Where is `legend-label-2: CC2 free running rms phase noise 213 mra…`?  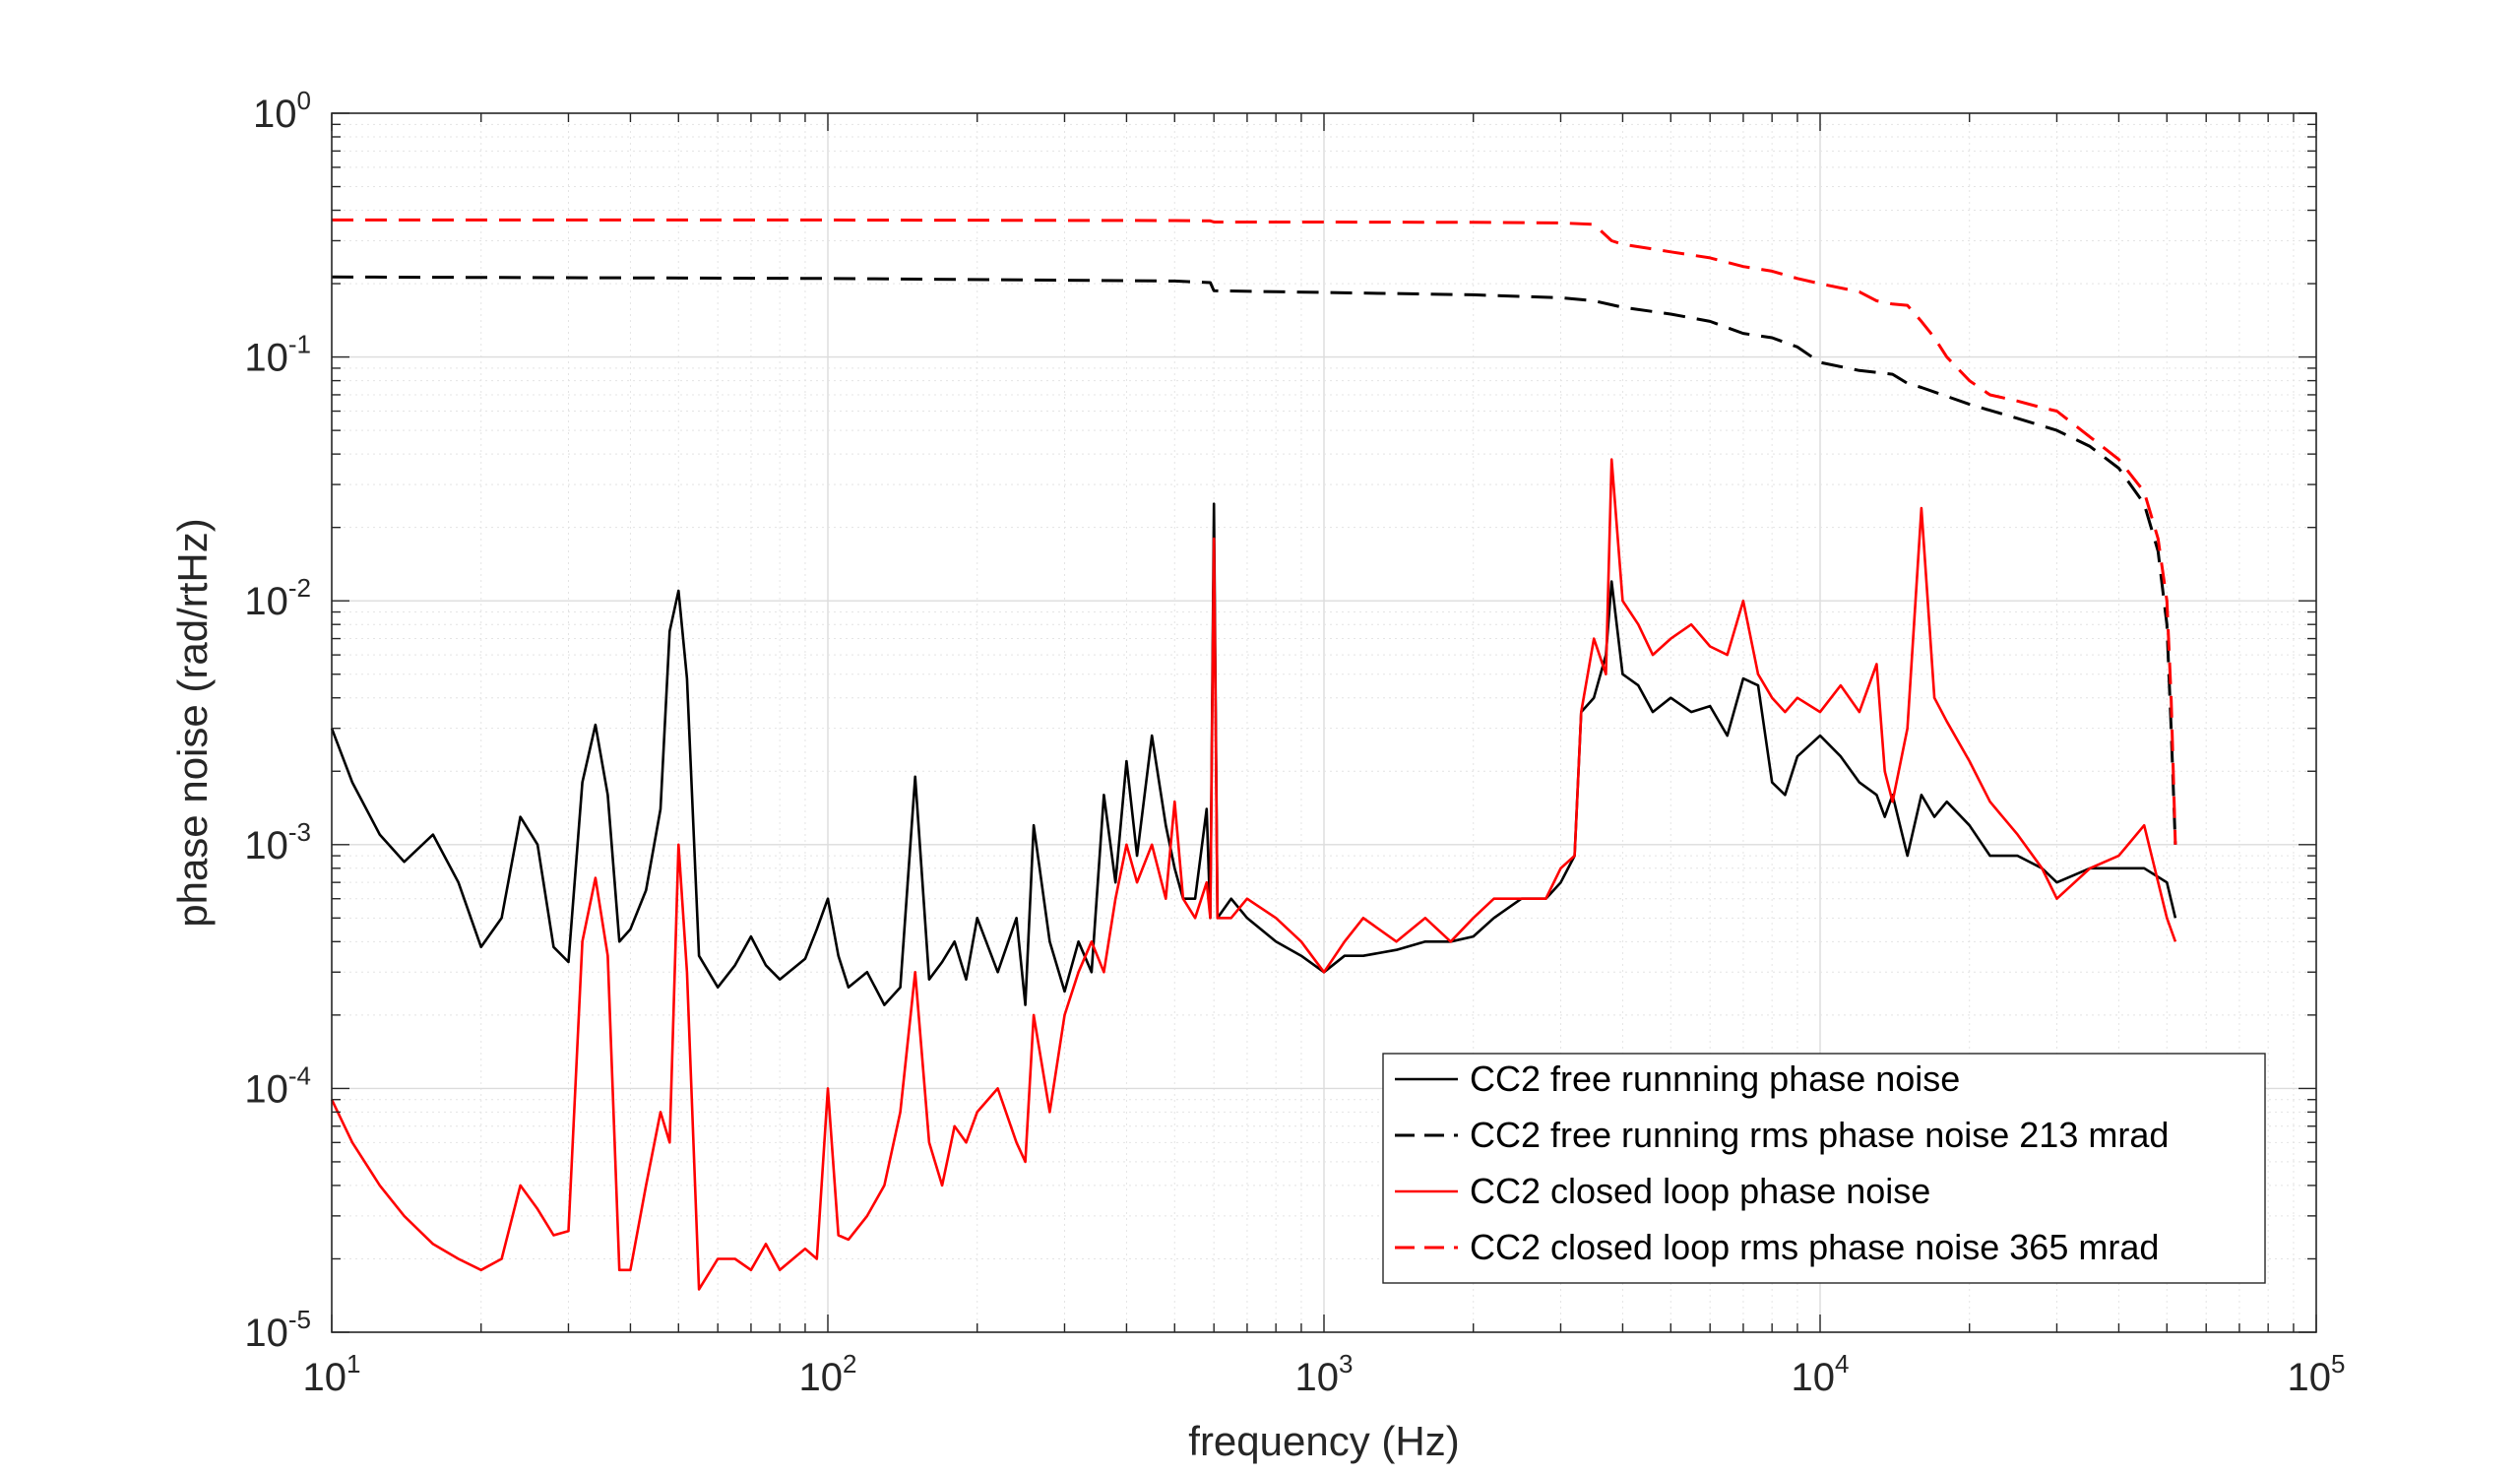 legend-label-2: CC2 free running rms phase noise 213 mra… is located at coordinates (1819, 1135).